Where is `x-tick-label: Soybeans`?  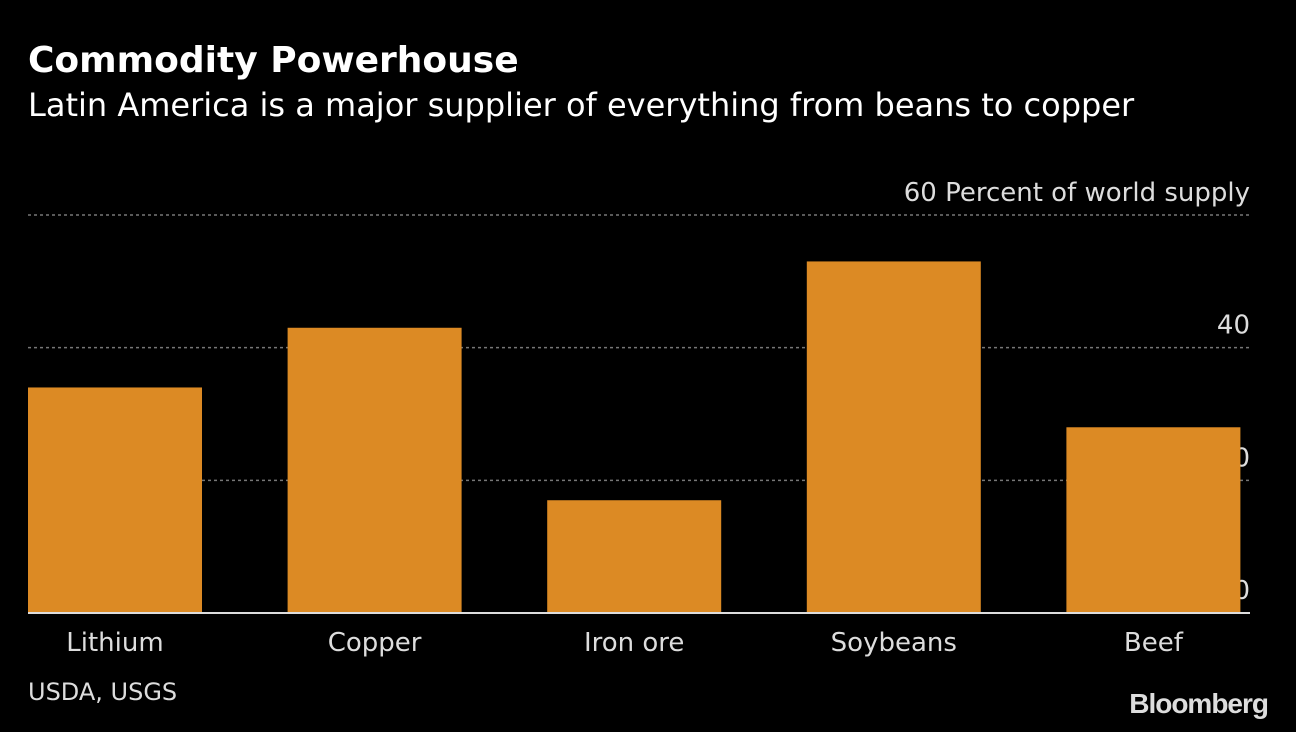
x-tick-label: Soybeans is located at coordinates (894, 643).